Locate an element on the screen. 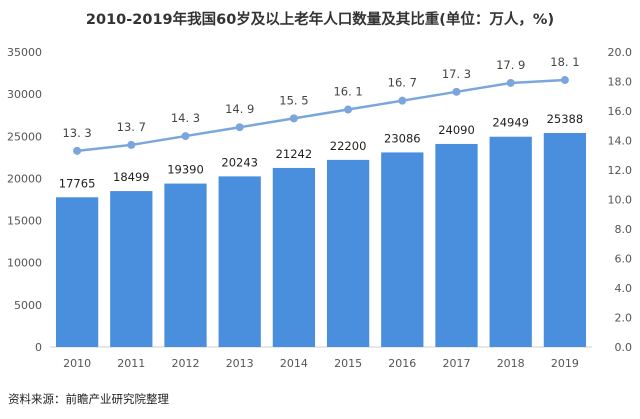 This screenshot has height=419, width=640. source-note: 资料来源：前瞻产业研究院整理 is located at coordinates (88, 399).